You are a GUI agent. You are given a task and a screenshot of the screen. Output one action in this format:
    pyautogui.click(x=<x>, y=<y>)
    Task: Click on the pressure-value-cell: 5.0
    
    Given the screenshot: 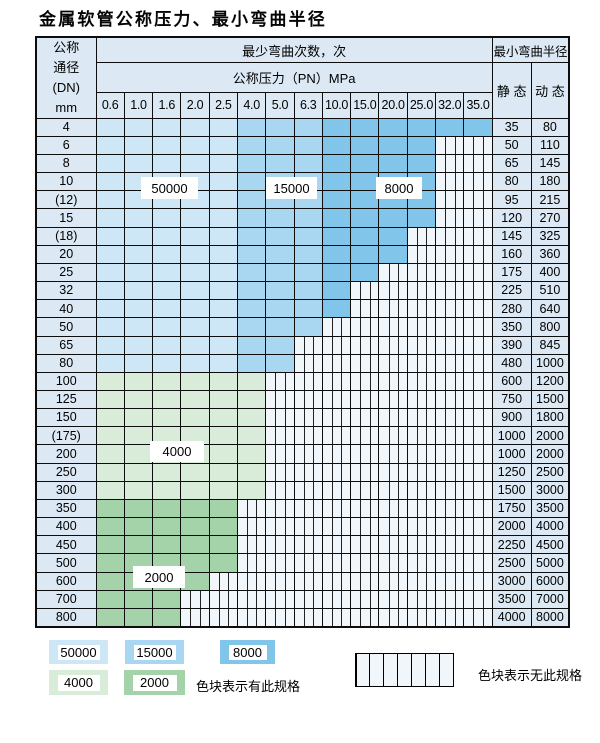 What is the action you would take?
    pyautogui.click(x=280, y=105)
    